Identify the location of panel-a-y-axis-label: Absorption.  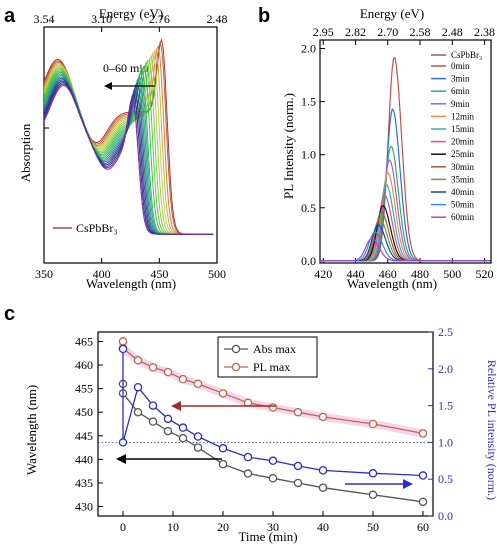
(25, 152).